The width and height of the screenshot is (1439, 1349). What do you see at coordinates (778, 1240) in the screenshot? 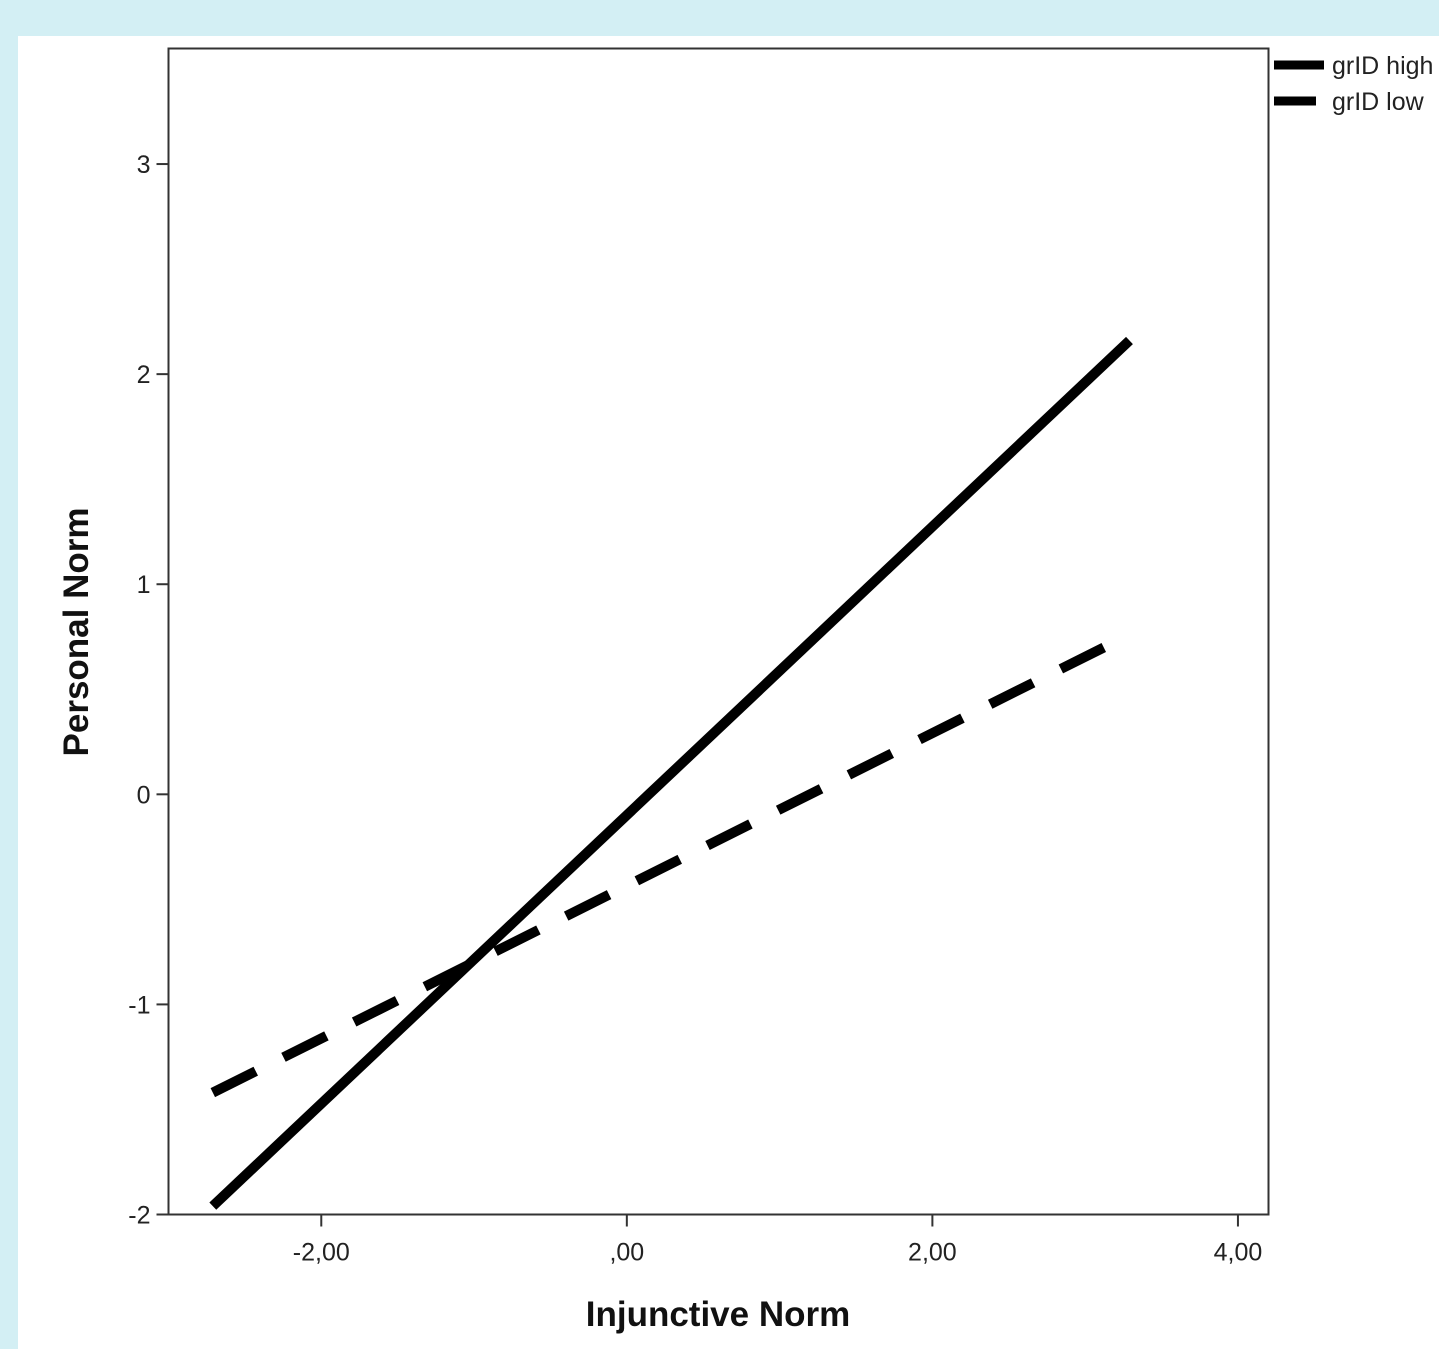
I see `x-axis-ticks: -2,00 ,00 2,00 4,00` at bounding box center [778, 1240].